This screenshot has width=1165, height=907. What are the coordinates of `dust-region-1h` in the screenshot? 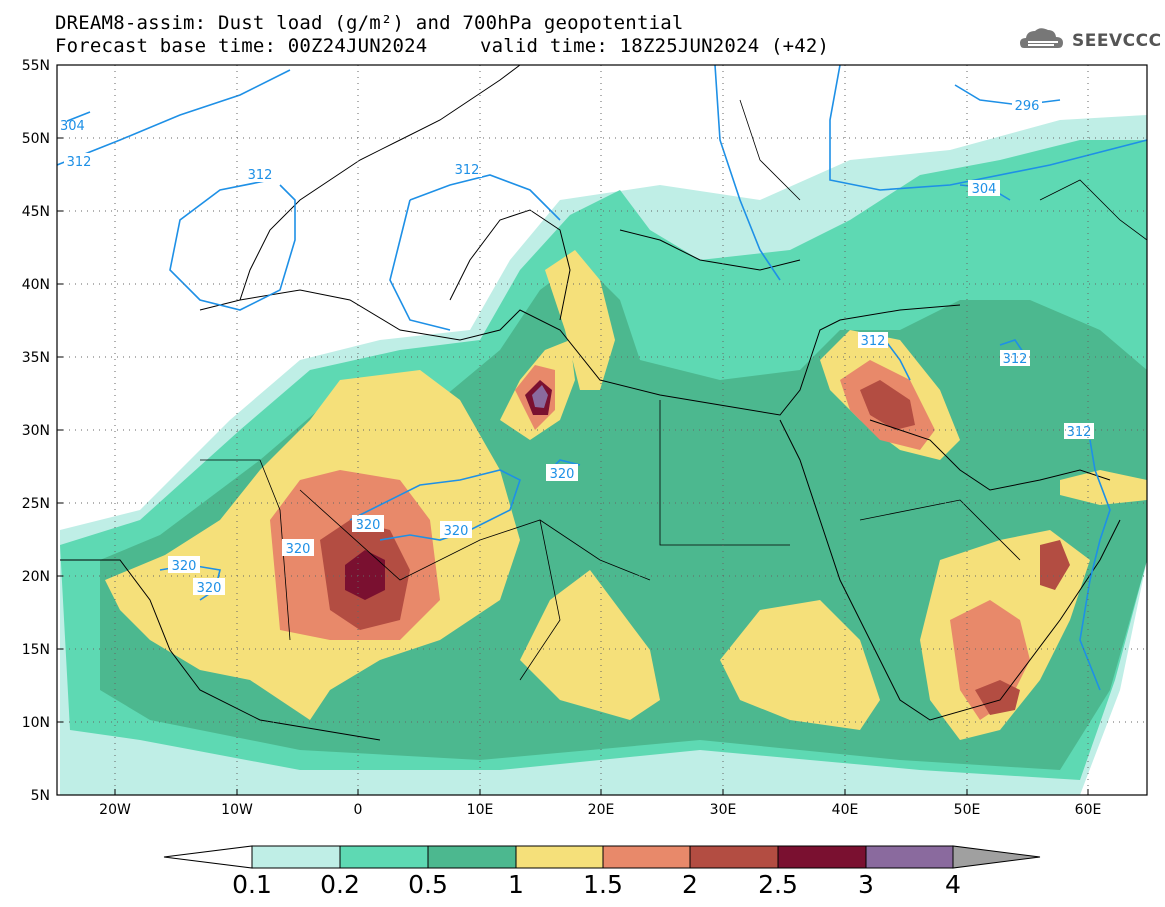 It's located at (1103, 487).